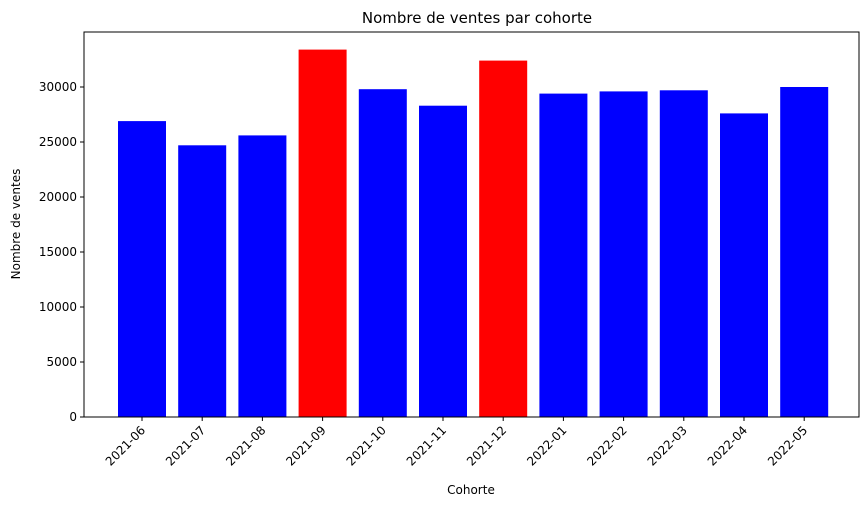  What do you see at coordinates (727, 445) in the screenshot?
I see `x-tick-label: 2022-04` at bounding box center [727, 445].